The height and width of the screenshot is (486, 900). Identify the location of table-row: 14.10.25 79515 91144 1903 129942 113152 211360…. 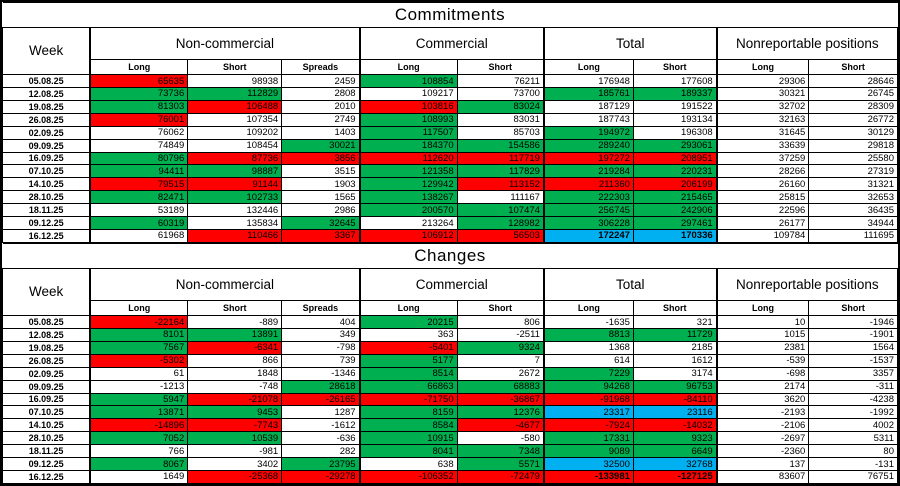
(450, 184).